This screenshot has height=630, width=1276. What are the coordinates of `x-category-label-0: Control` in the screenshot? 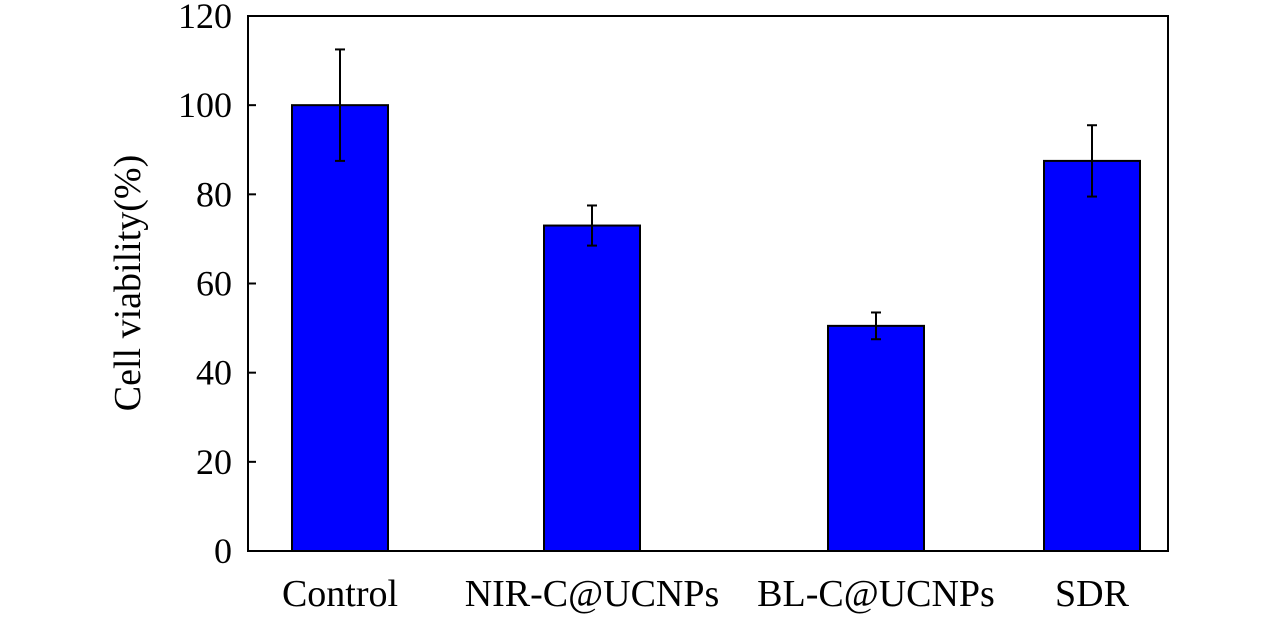 It's located at (340, 594).